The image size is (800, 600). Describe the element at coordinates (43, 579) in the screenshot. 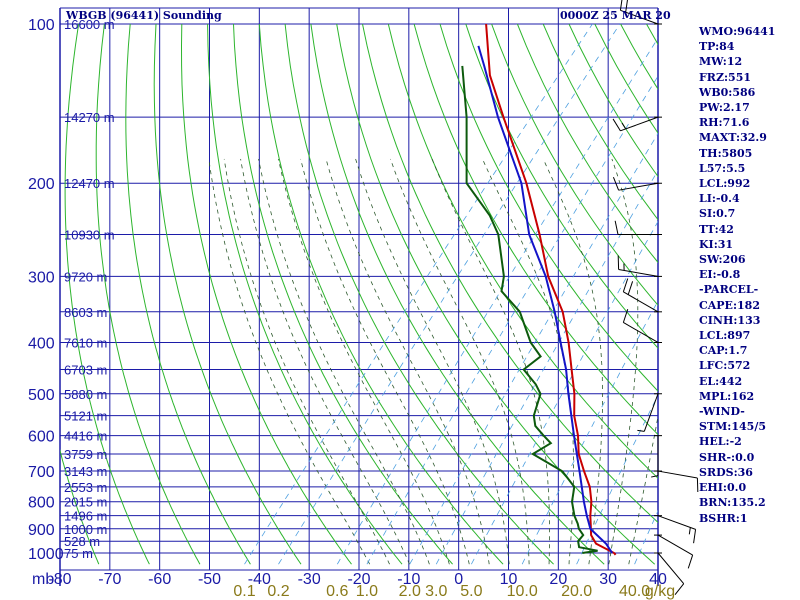

I see `x-axis-unit-label: mb` at that location.